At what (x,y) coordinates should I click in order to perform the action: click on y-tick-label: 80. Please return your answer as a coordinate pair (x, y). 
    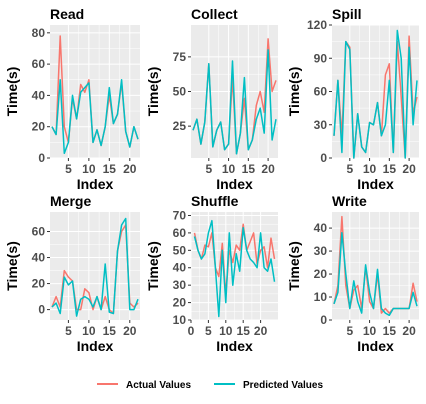
    Looking at the image, I should click on (39, 33).